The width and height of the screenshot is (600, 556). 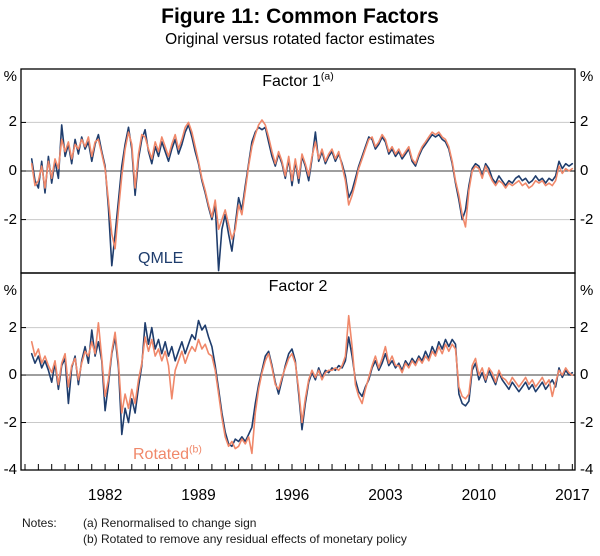 I want to click on note-a: (a) Renormalised to change sign, so click(x=170, y=523).